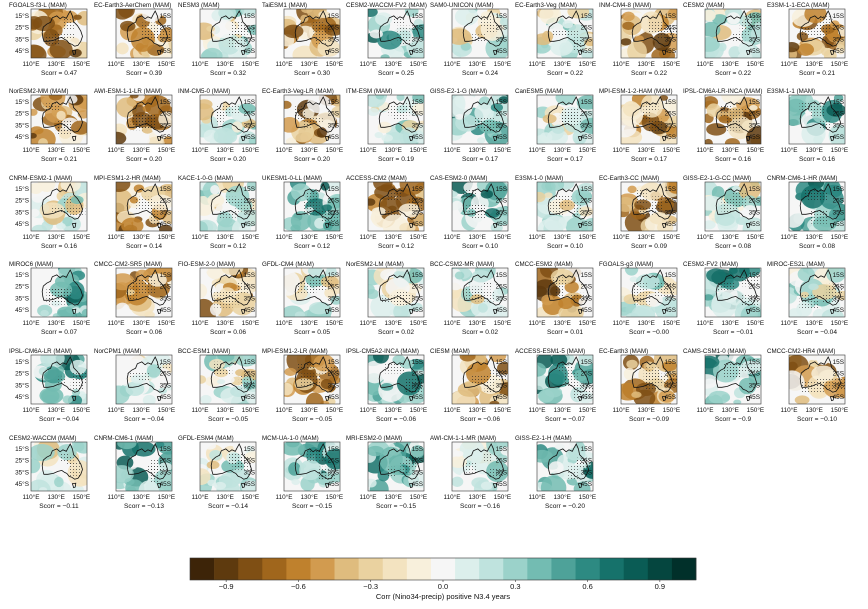 The image size is (868, 609). Describe the element at coordinates (710, 264) in the screenshot. I see `panel-title: CESM2-FV2 (MAM)` at that location.